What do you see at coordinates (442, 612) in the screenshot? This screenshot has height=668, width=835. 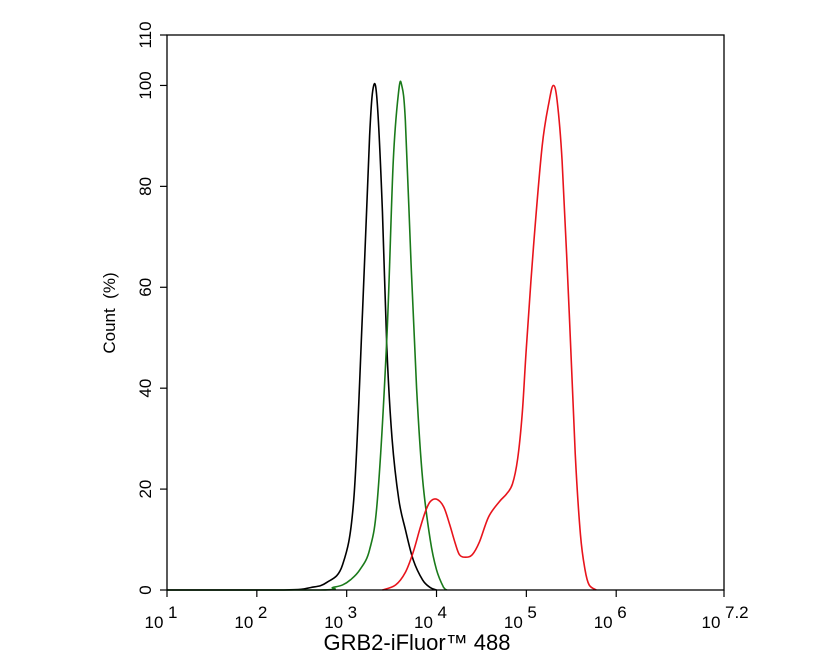 I see `x-tick-exponent-3: 4` at bounding box center [442, 612].